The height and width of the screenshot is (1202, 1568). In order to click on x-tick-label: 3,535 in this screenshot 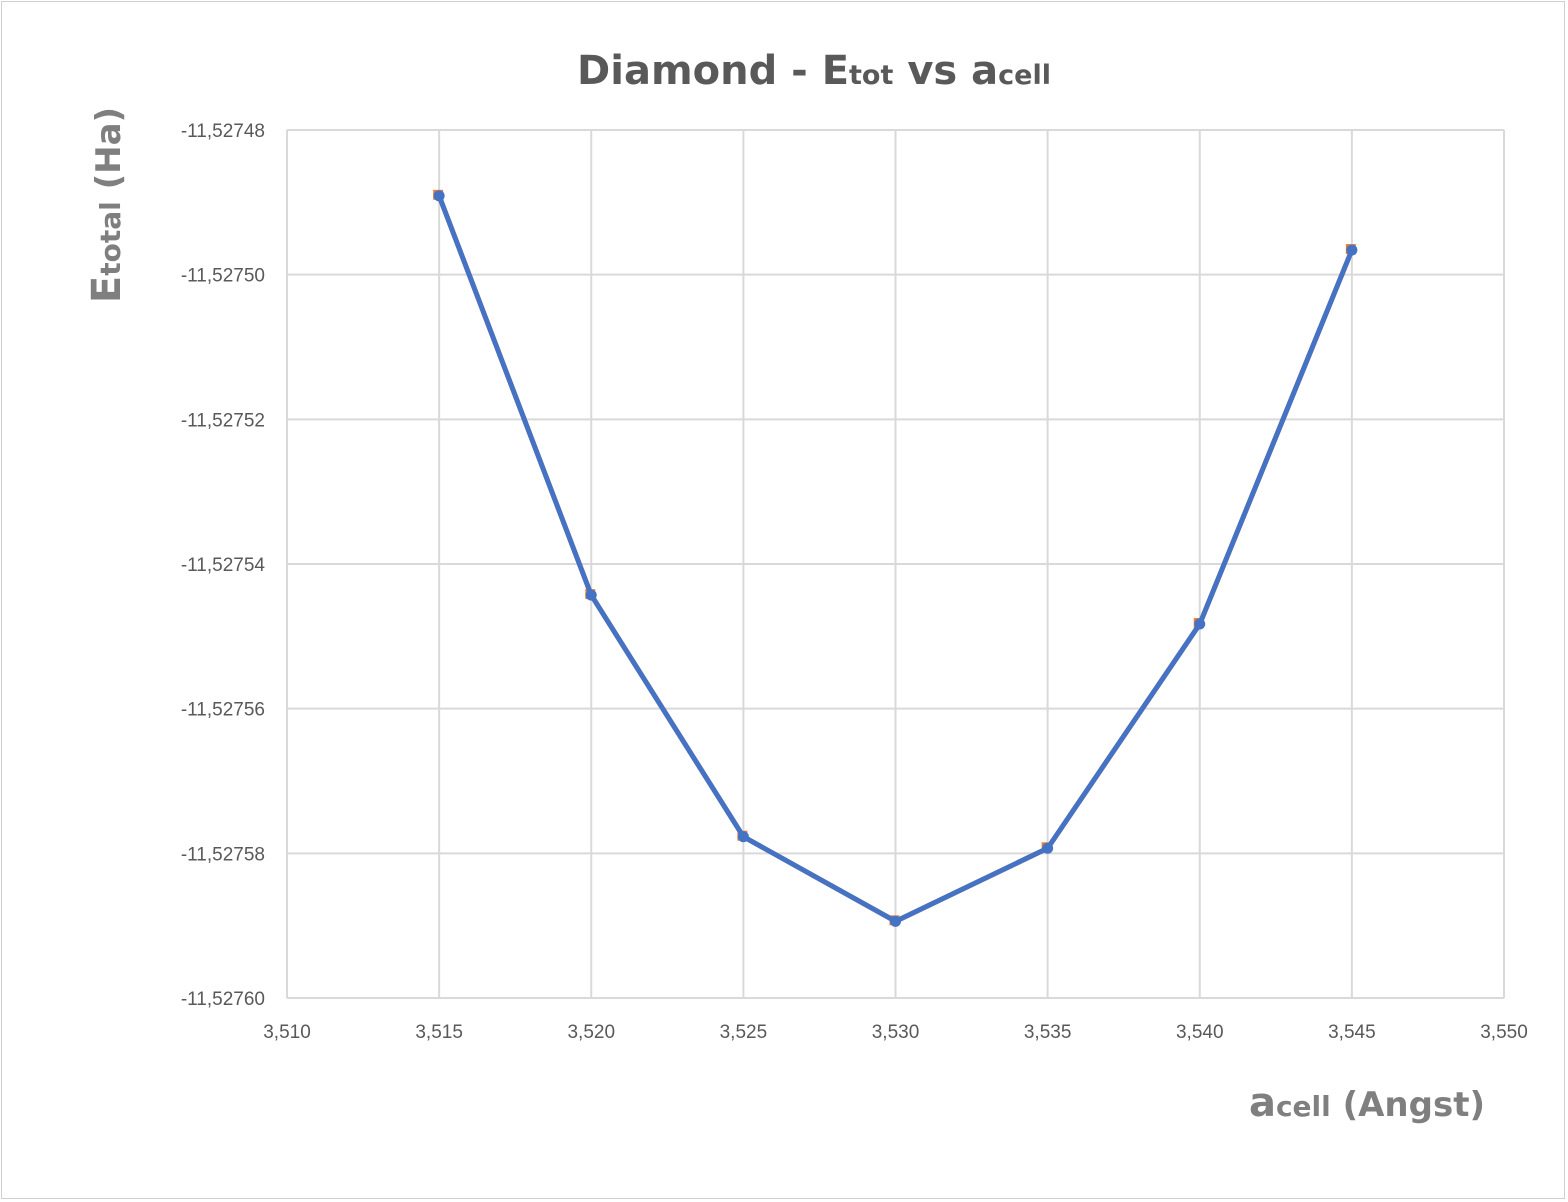, I will do `click(1048, 1032)`.